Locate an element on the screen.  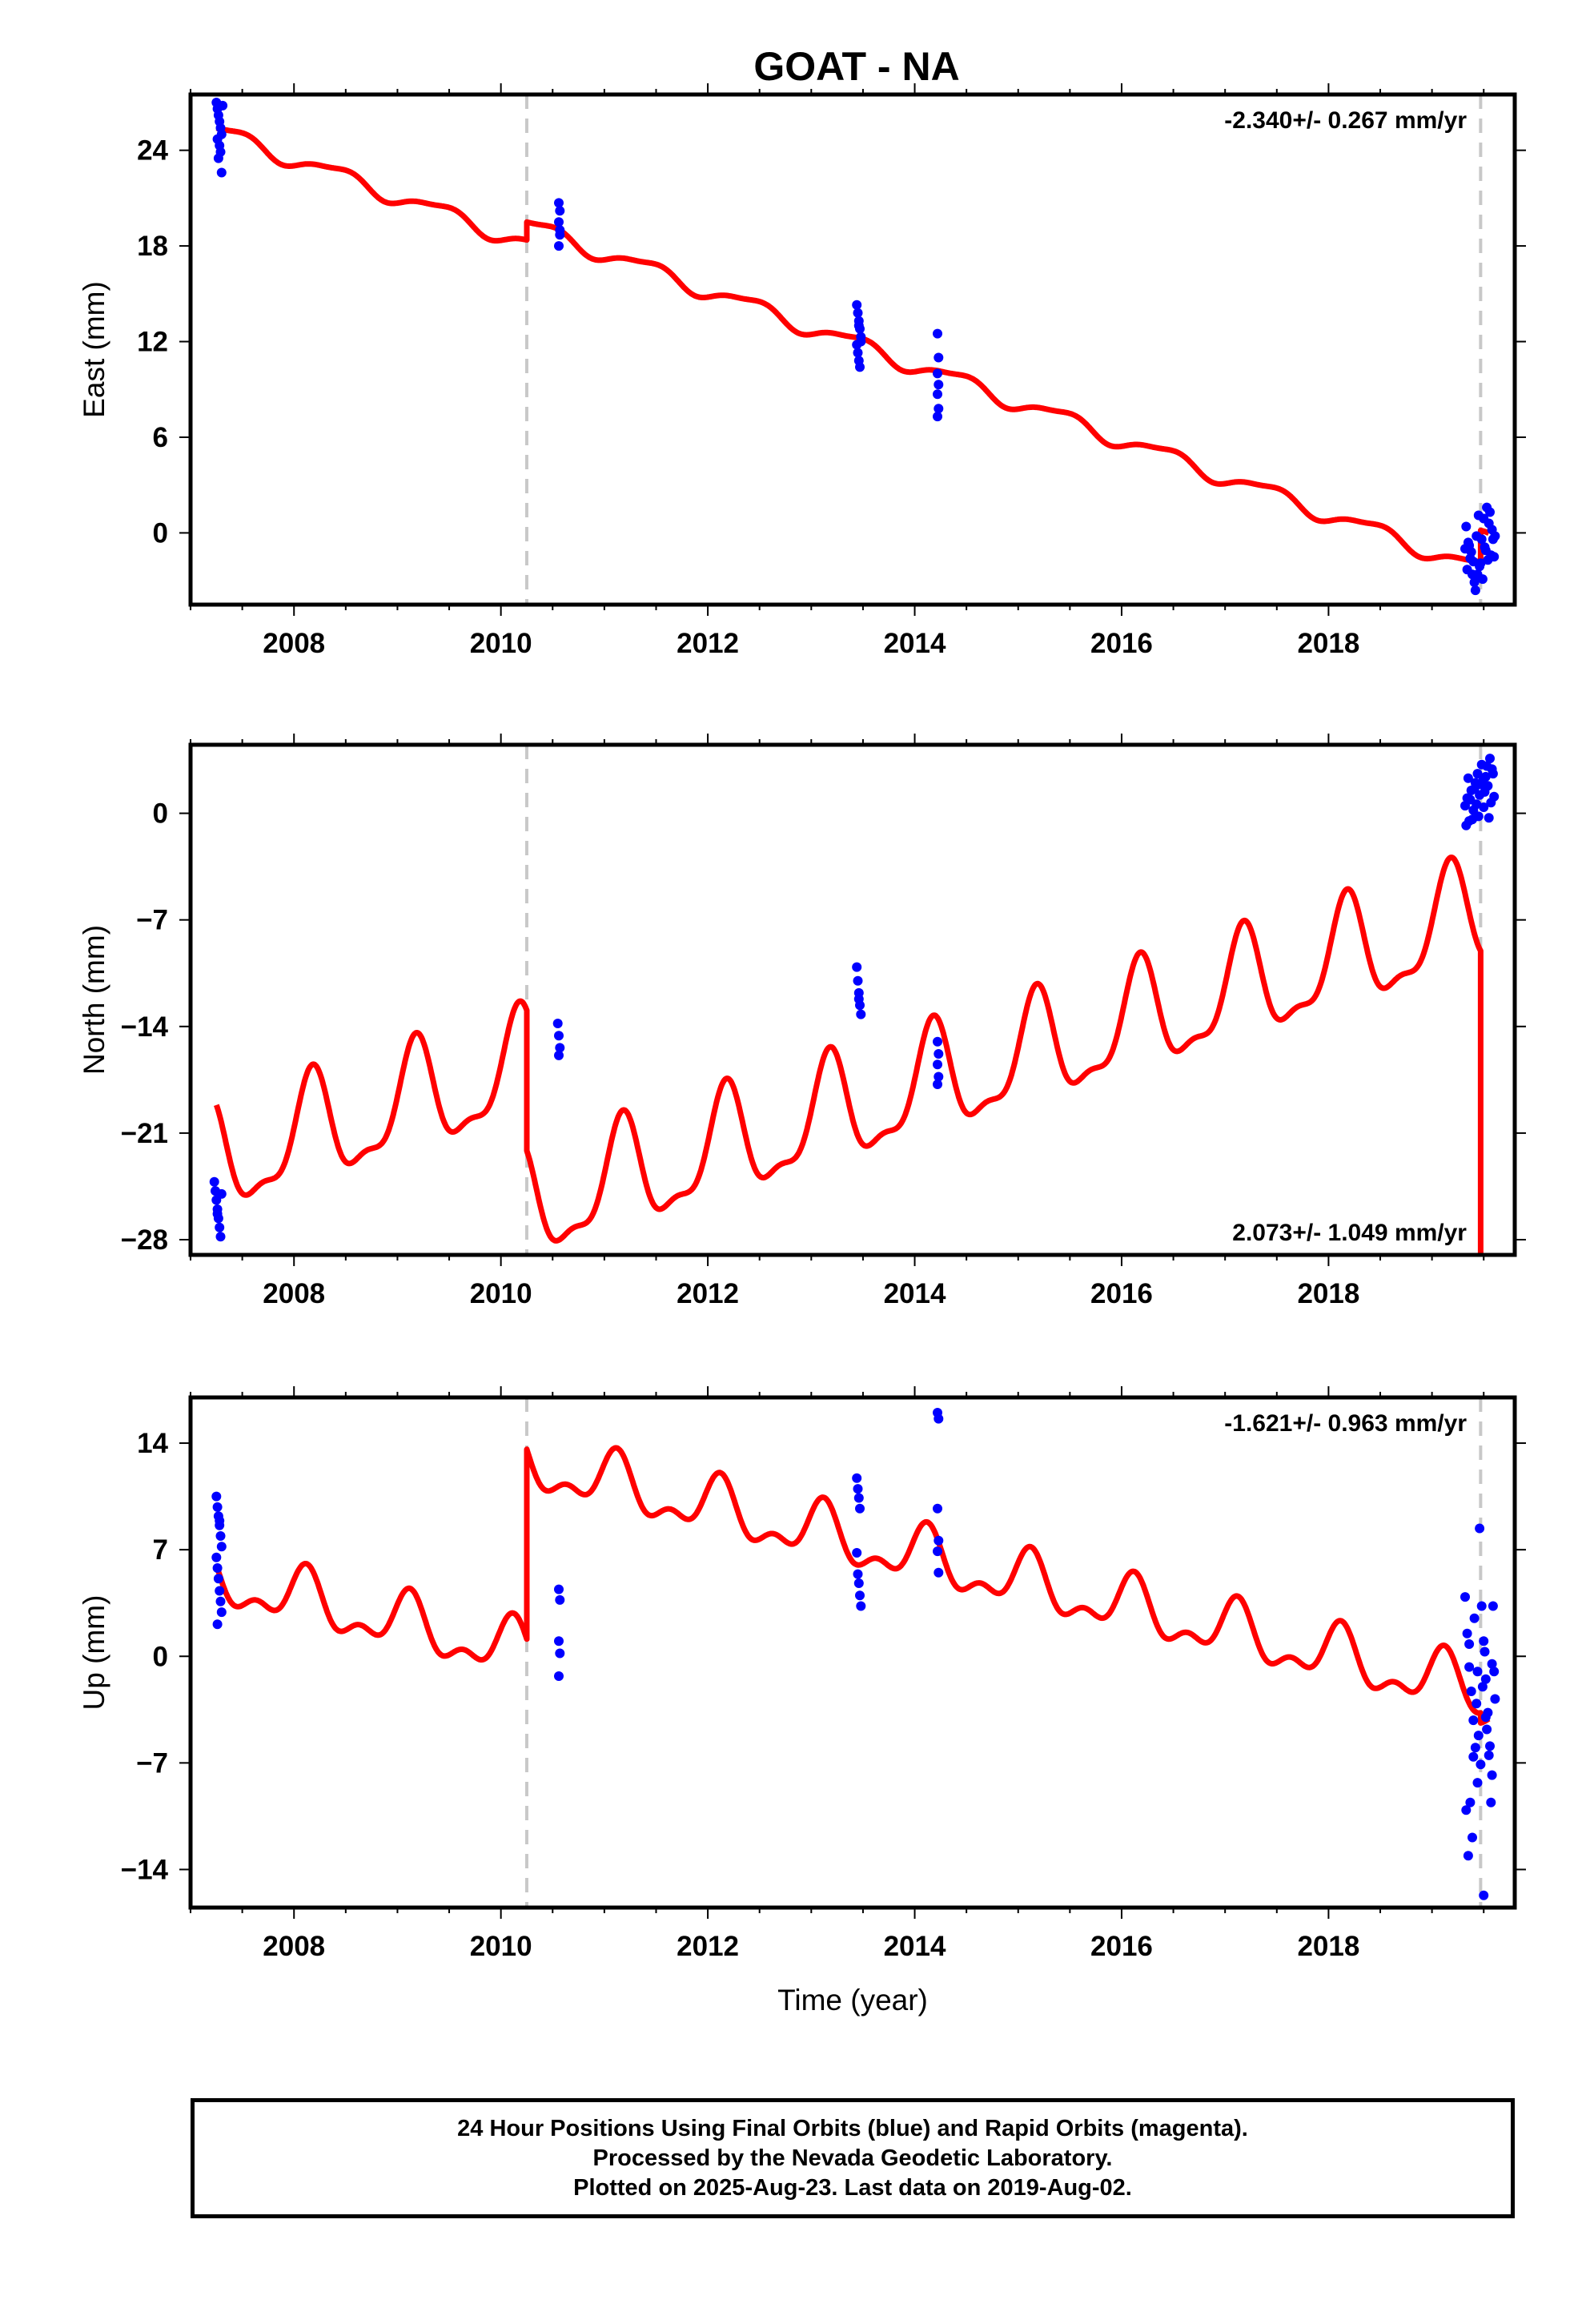
up-xtick-label: 2016 is located at coordinates (1121, 1946).